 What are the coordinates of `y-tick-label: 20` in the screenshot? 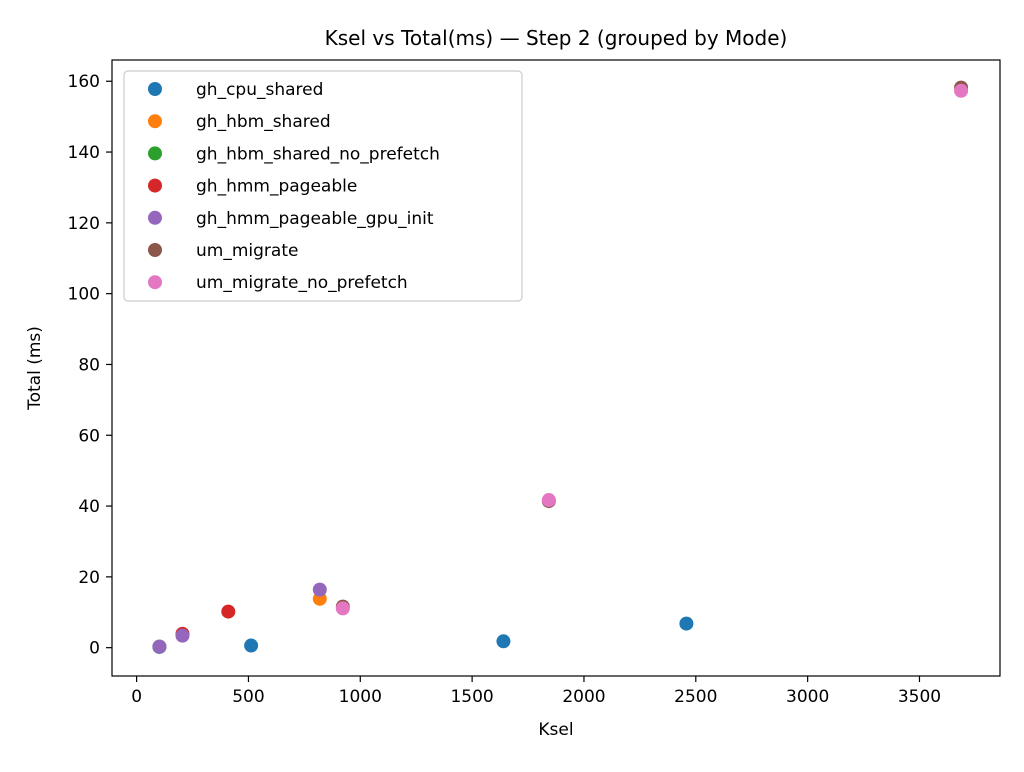 It's located at (89, 578).